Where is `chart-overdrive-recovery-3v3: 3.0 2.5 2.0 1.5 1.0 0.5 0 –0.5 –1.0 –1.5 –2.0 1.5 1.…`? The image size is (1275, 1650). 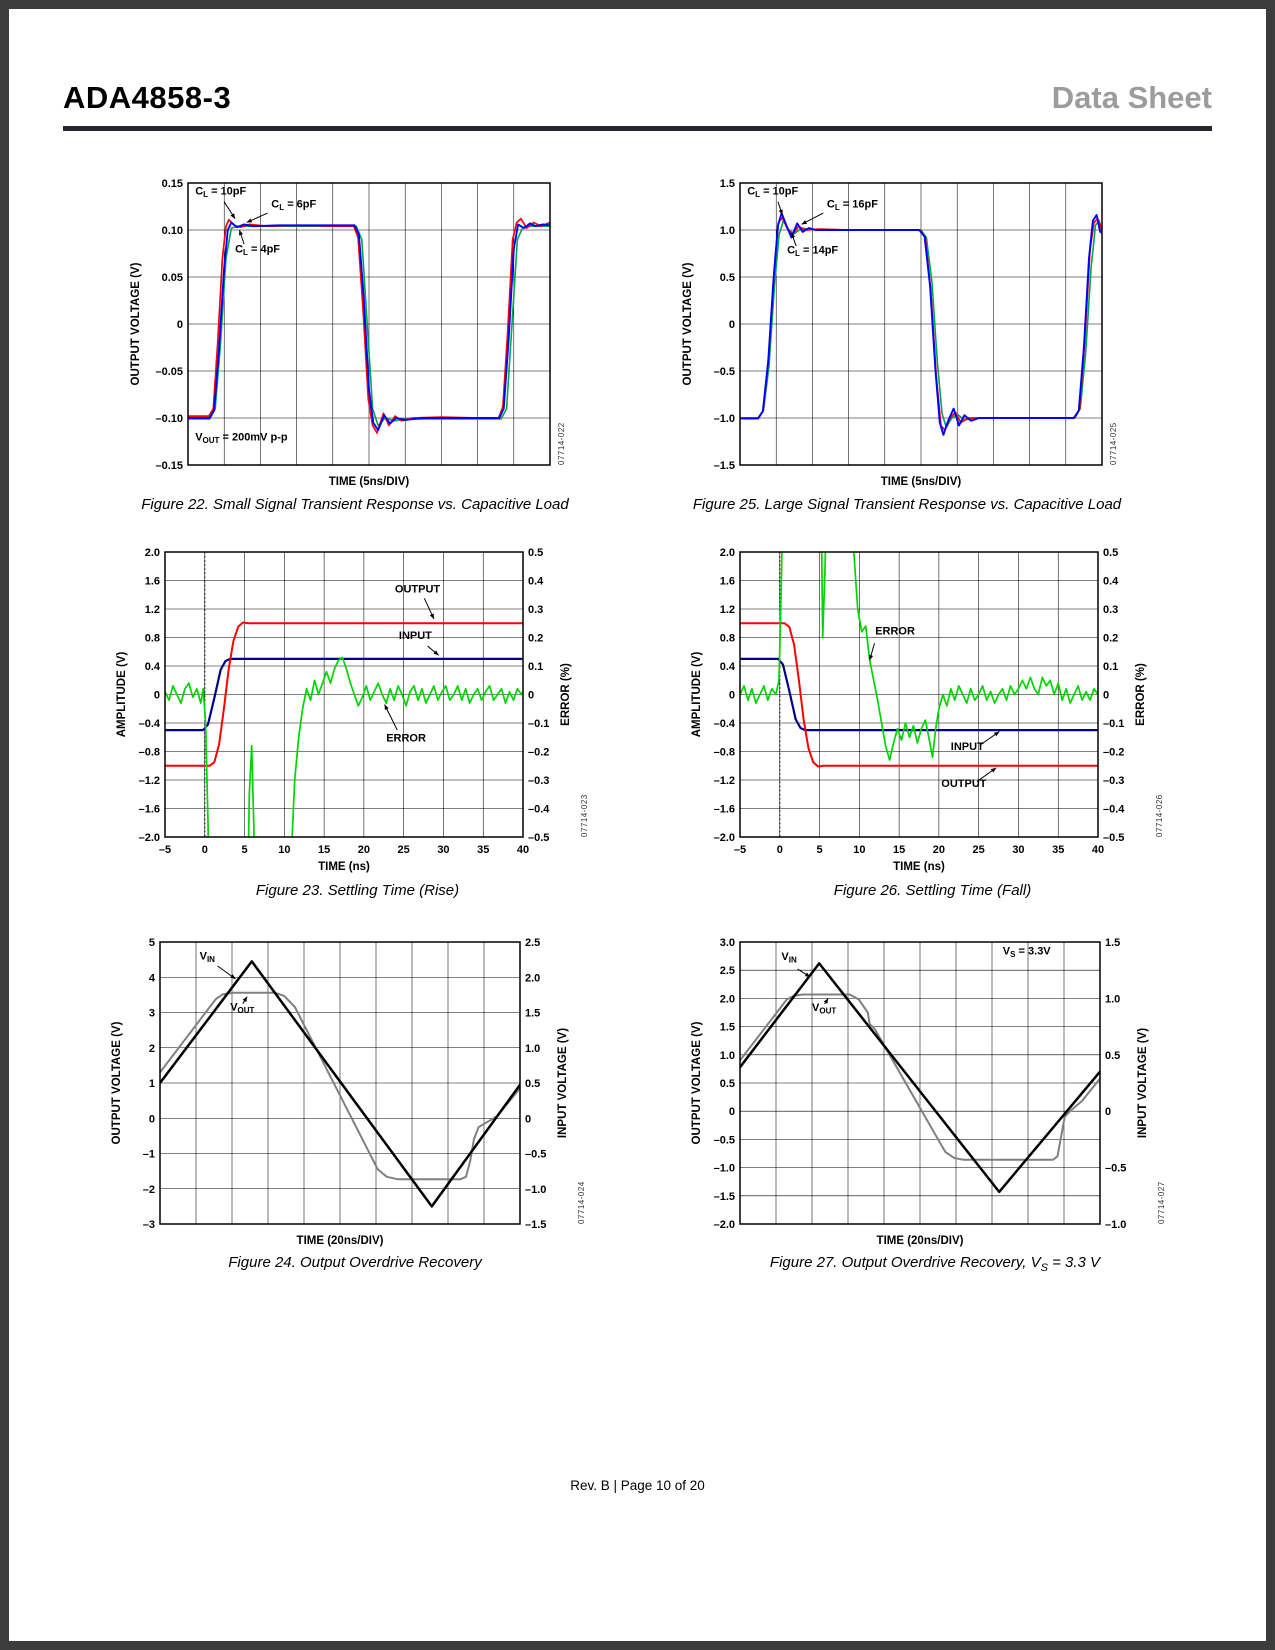 chart-overdrive-recovery-3v3: 3.0 2.5 2.0 1.5 1.0 0.5 0 –0.5 –1.0 –1.5 –2.0 1.5 1.… is located at coordinates (928, 1092).